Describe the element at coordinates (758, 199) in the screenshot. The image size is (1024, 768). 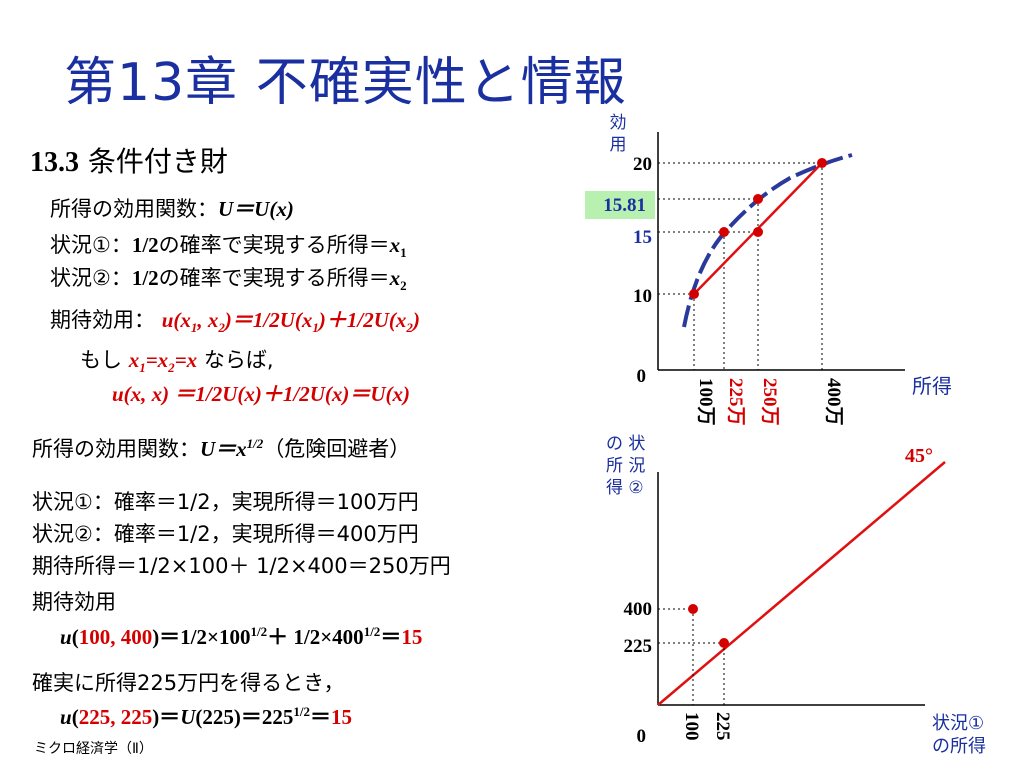
I see `point-250-curve` at that location.